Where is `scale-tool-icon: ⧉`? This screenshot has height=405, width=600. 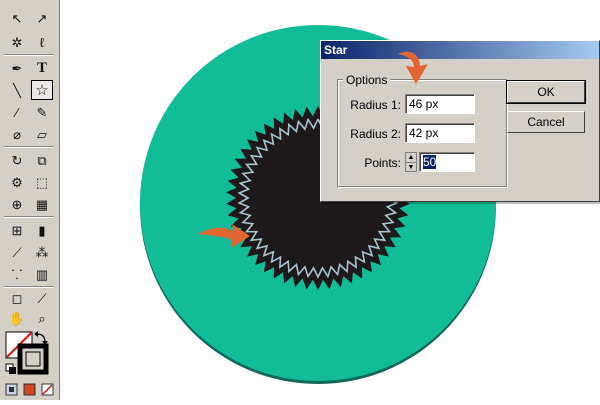
scale-tool-icon: ⧉ is located at coordinates (42, 160).